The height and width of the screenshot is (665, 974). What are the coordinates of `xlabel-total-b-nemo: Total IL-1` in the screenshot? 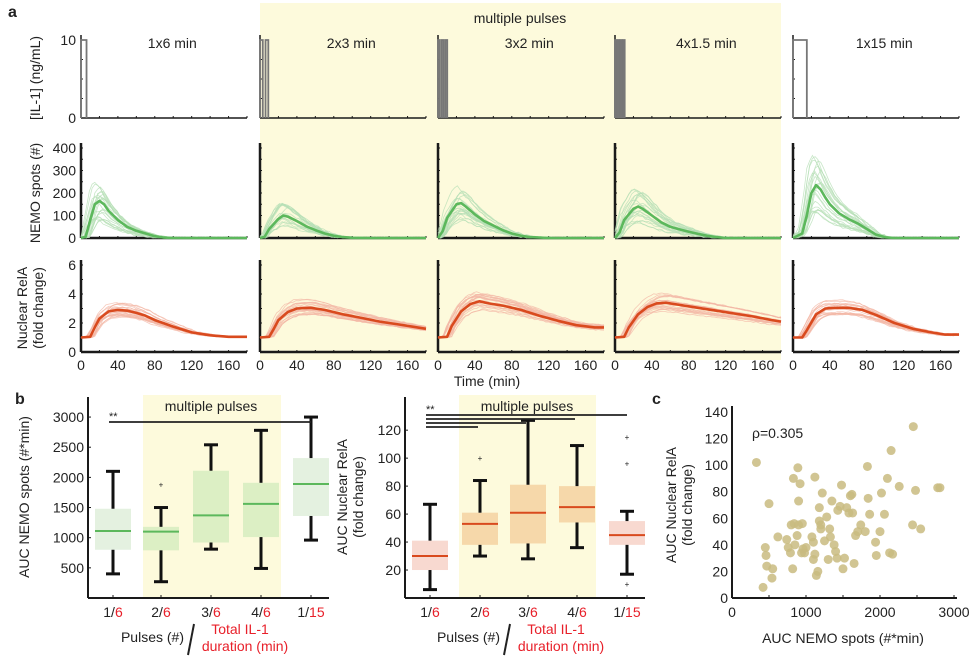 It's located at (240, 629).